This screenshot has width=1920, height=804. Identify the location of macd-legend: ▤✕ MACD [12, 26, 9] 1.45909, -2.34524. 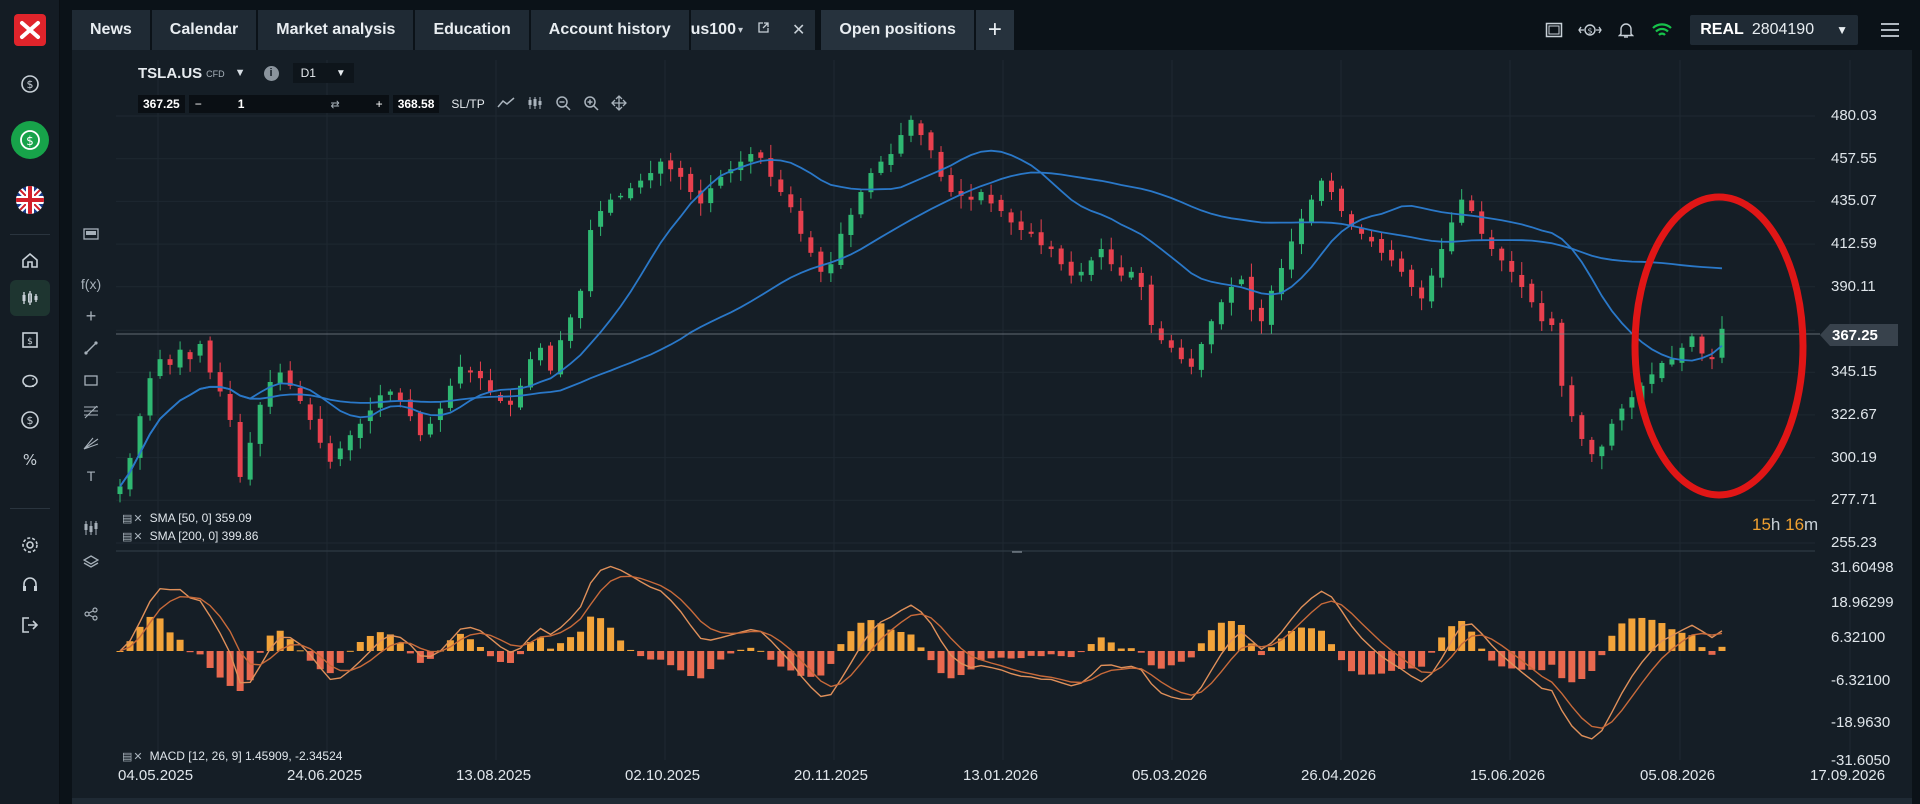
(232, 756).